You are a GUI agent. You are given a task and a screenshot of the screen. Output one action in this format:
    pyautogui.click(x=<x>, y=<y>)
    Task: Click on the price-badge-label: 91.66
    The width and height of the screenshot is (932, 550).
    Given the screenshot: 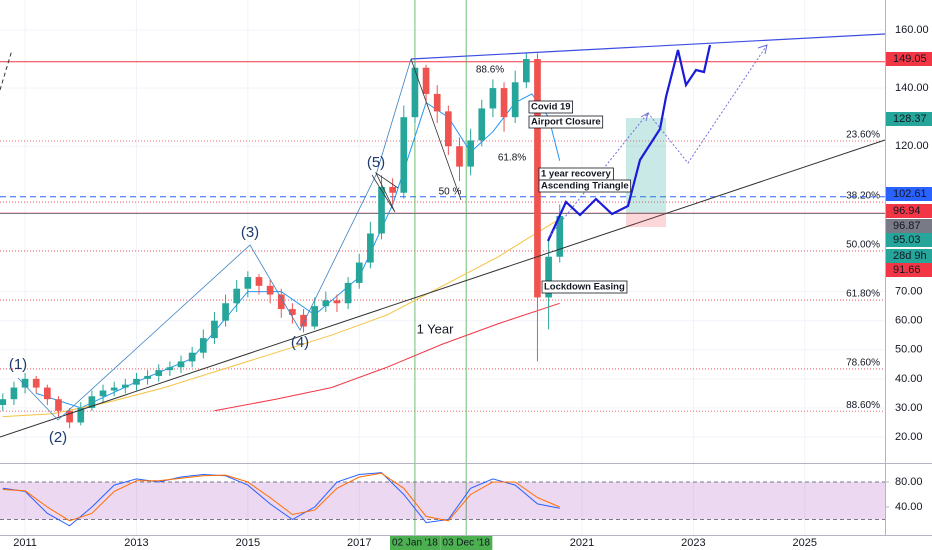 What is the action you would take?
    pyautogui.click(x=907, y=270)
    